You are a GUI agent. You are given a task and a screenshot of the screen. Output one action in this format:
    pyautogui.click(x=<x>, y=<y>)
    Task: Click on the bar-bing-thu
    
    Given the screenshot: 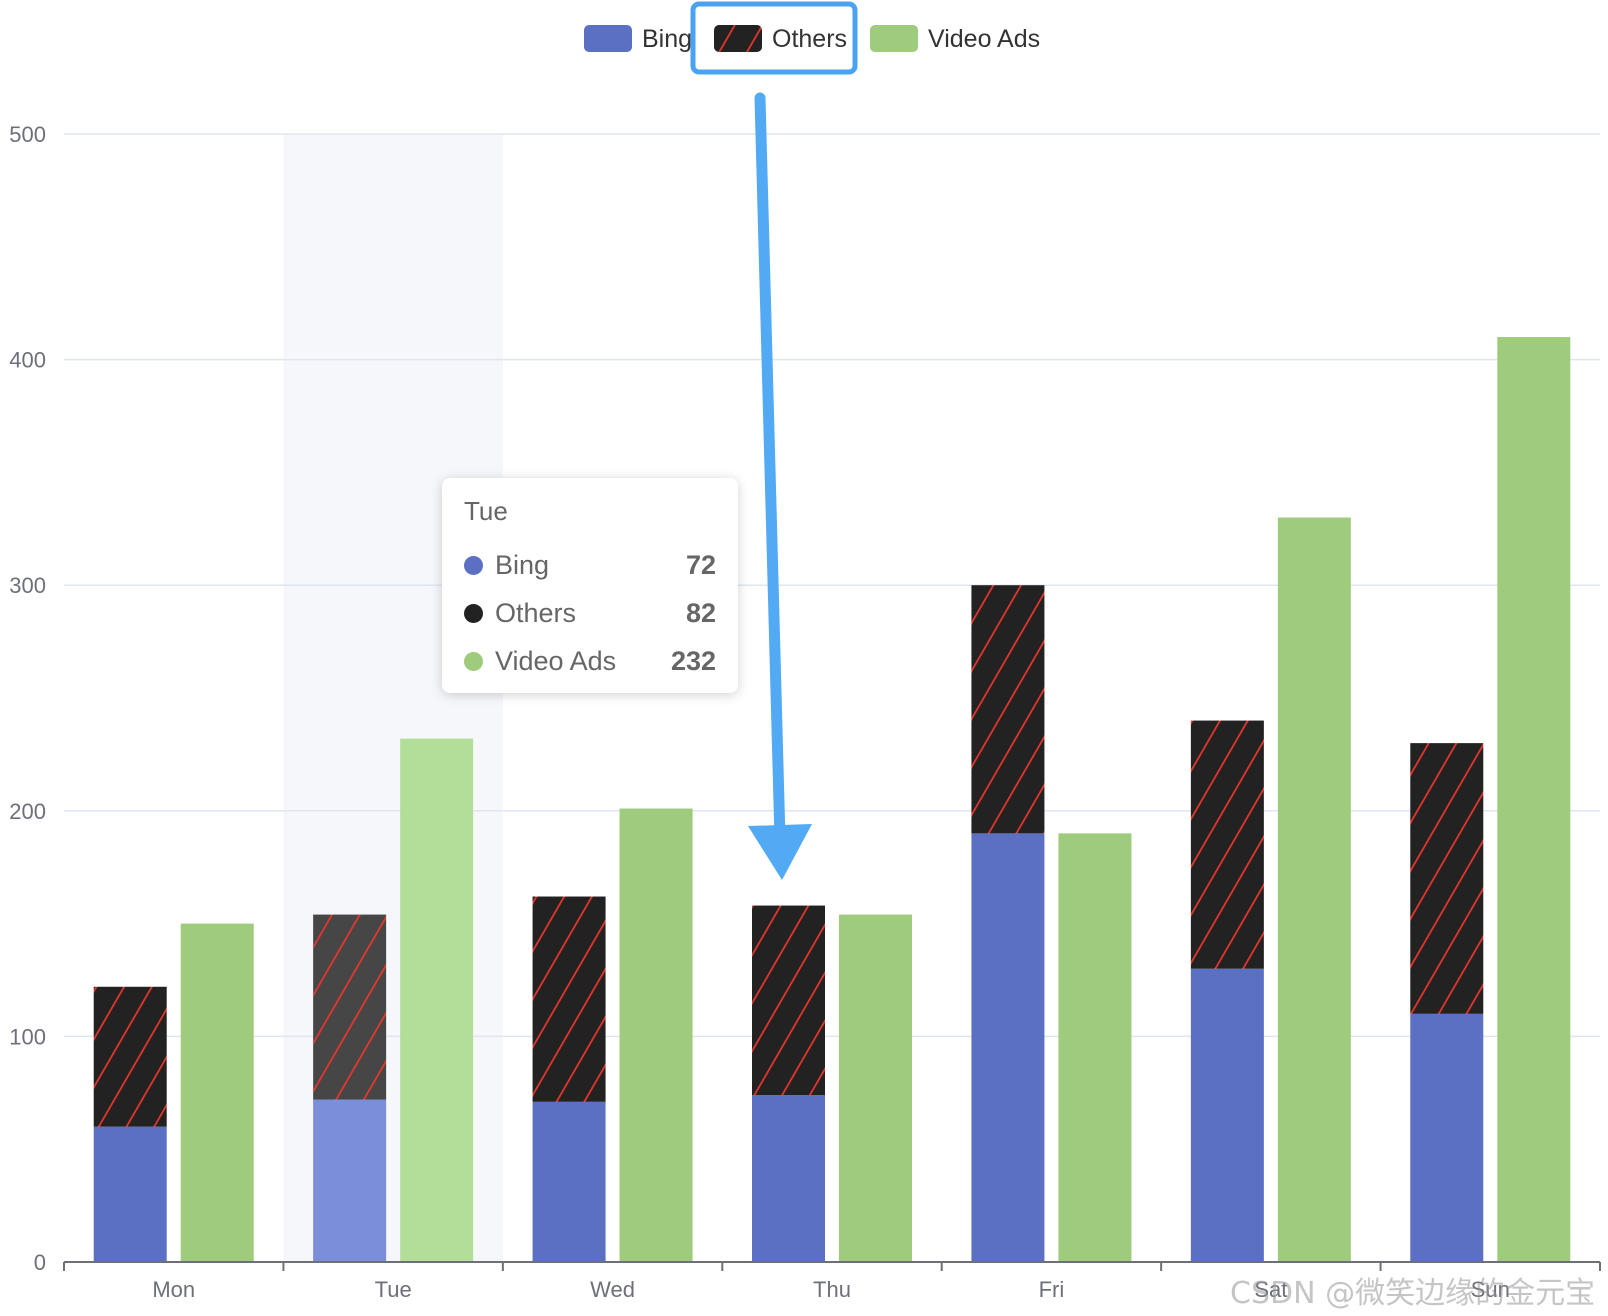 What is the action you would take?
    pyautogui.click(x=788, y=1178)
    